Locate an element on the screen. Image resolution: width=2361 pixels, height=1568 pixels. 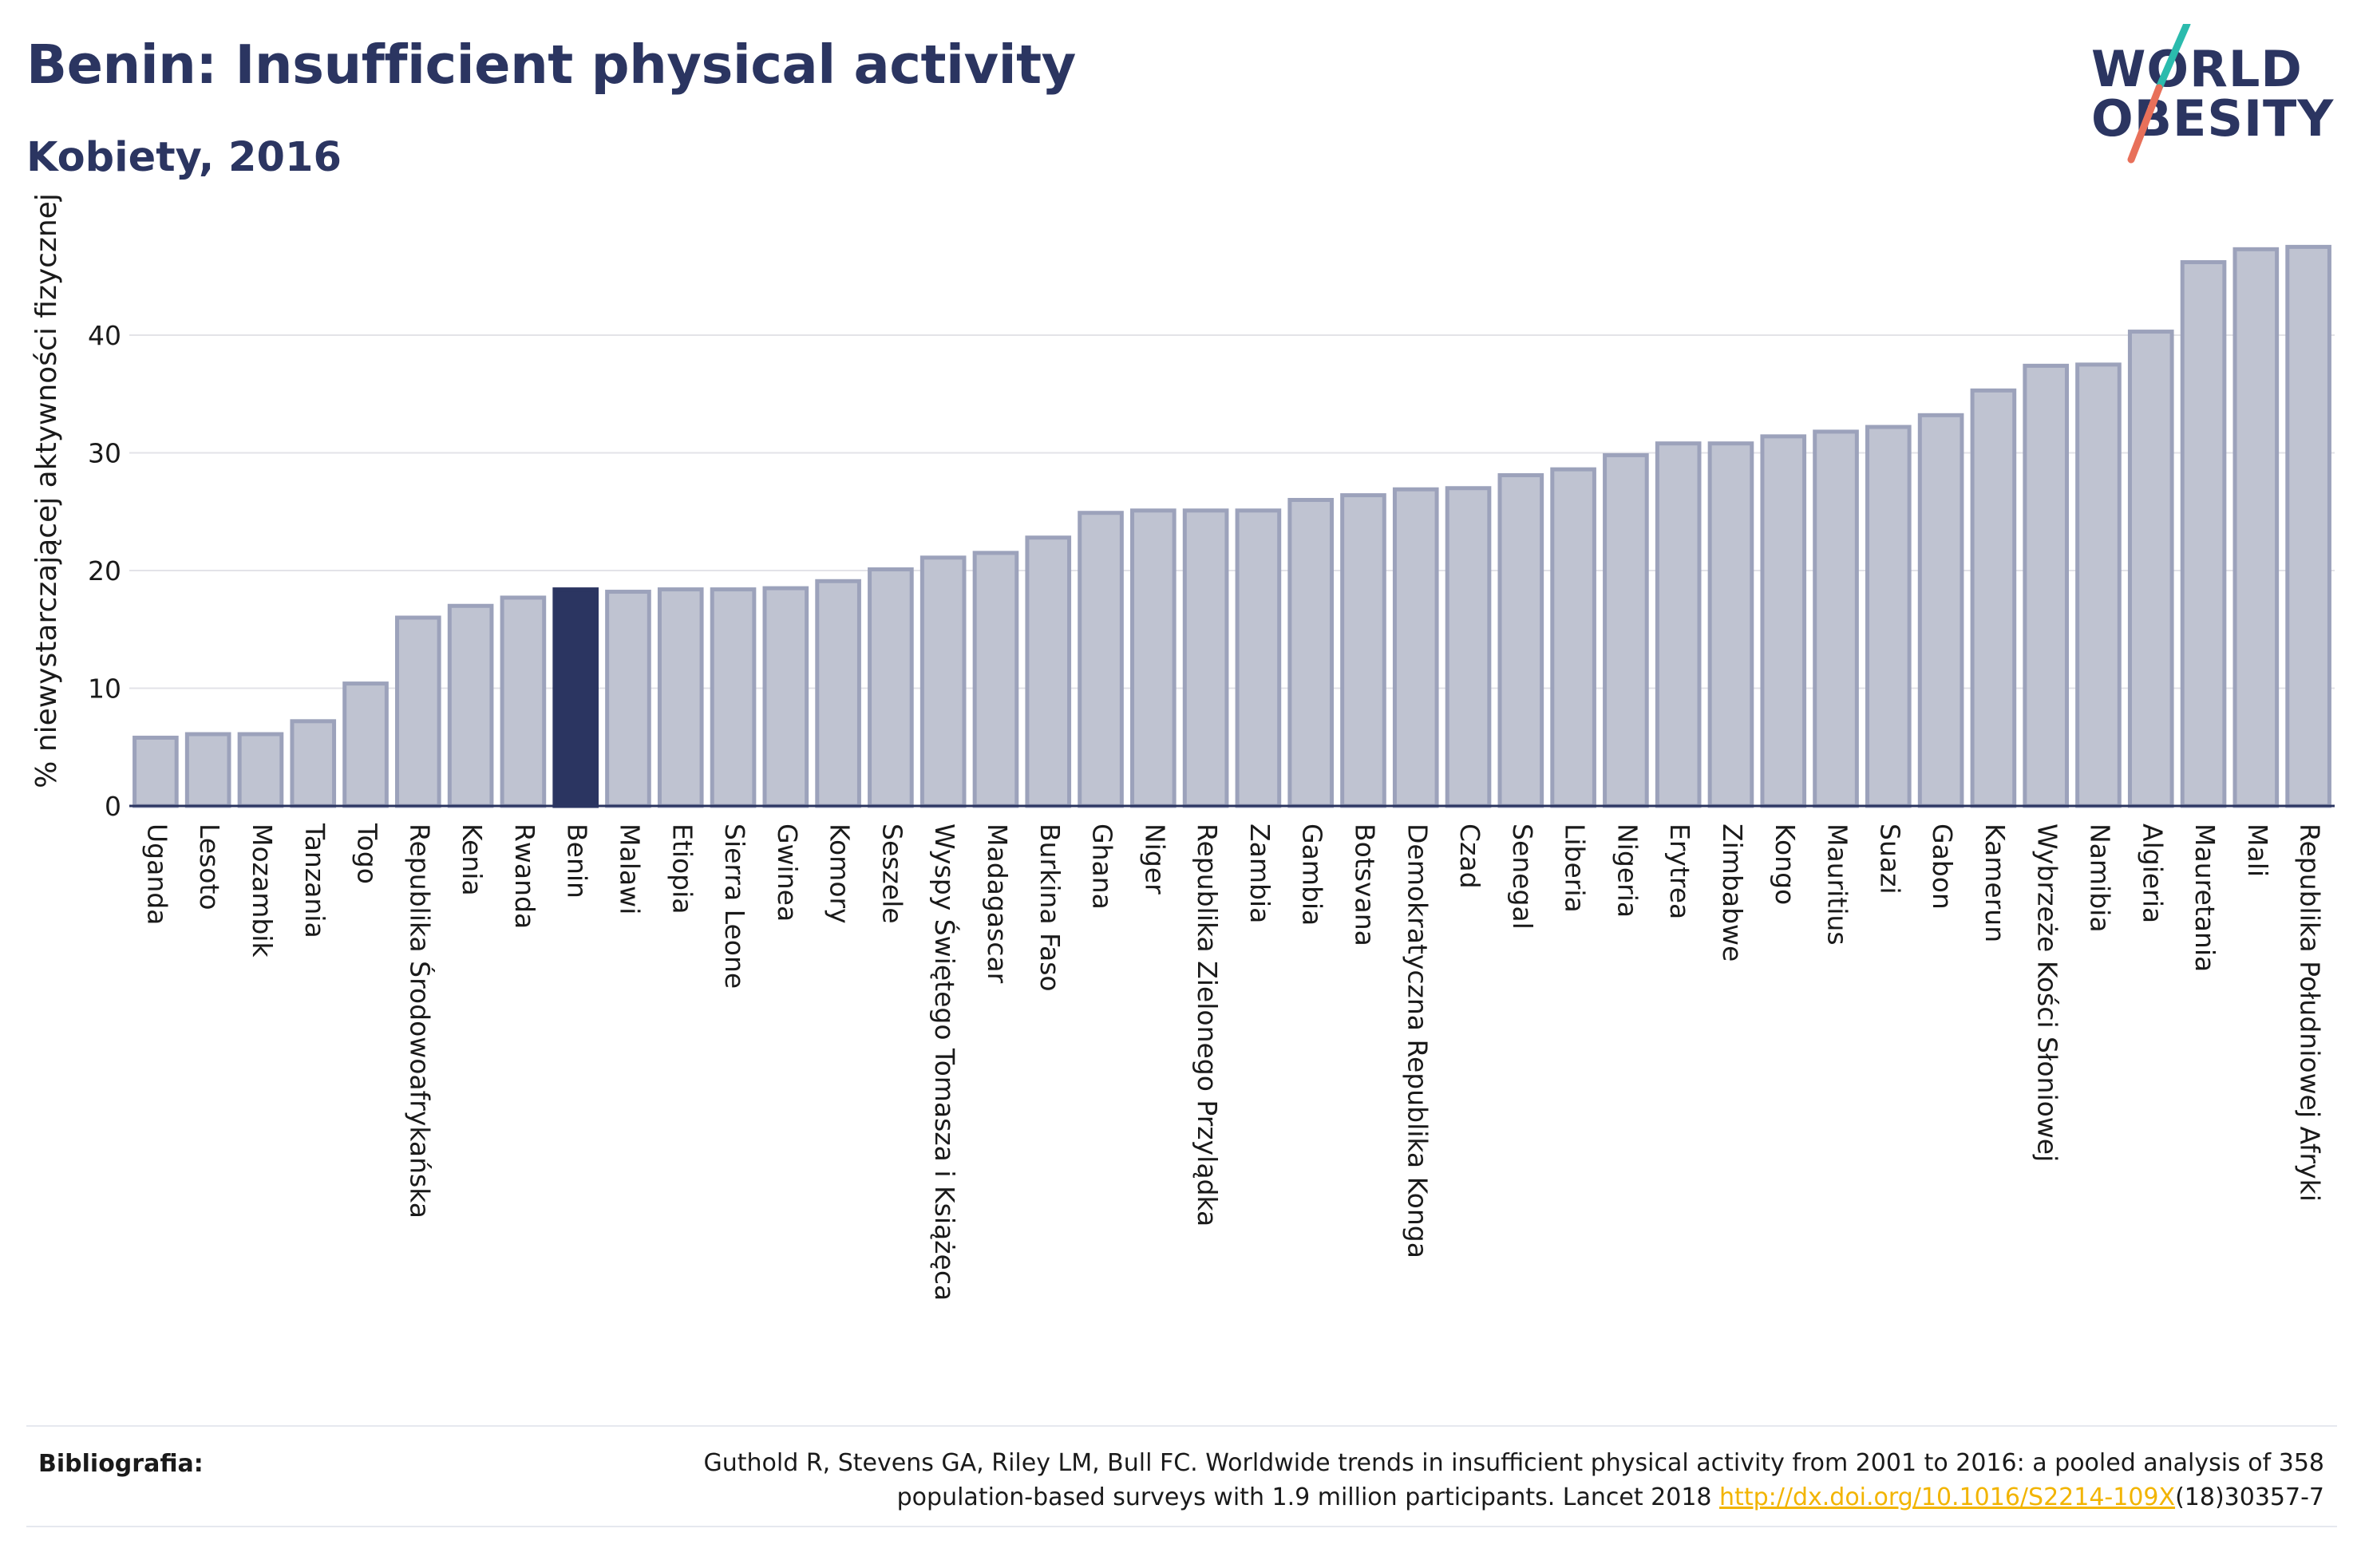
x-tick-label: Gwinea is located at coordinates (787, 872).